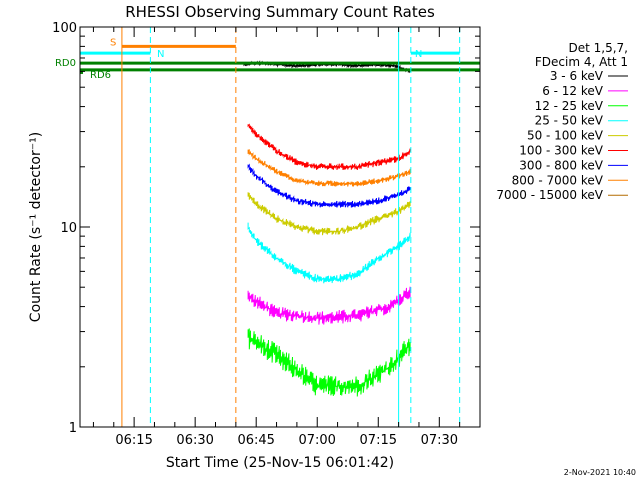 The height and width of the screenshot is (484, 640). Describe the element at coordinates (599, 48) in the screenshot. I see `legend-header-line-1: Det 1,5,7,` at that location.